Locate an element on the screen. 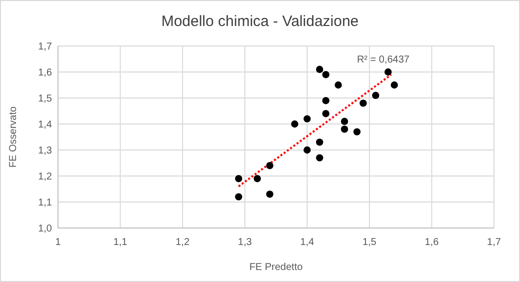 Image resolution: width=520 pixels, height=282 pixels. x-axis-title: FE Predetto is located at coordinates (276, 267).